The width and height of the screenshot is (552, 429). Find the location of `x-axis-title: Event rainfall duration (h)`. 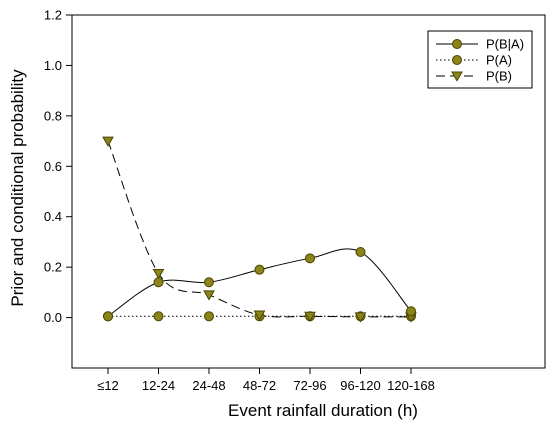

x-axis-title: Event rainfall duration (h) is located at coordinates (323, 410).